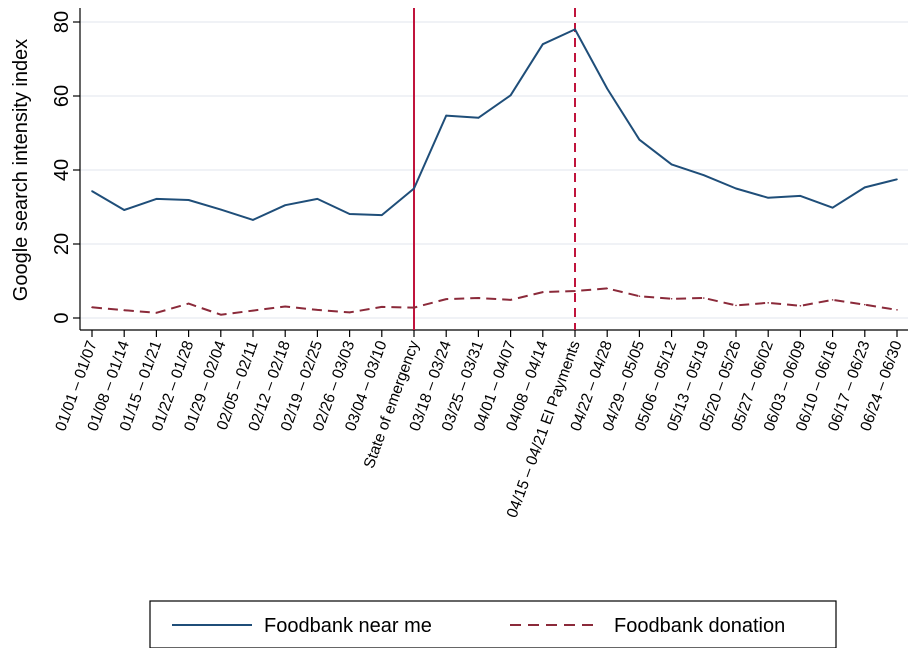  What do you see at coordinates (699, 626) in the screenshot?
I see `legend-label-foodbank-donation: Foodbank donation` at bounding box center [699, 626].